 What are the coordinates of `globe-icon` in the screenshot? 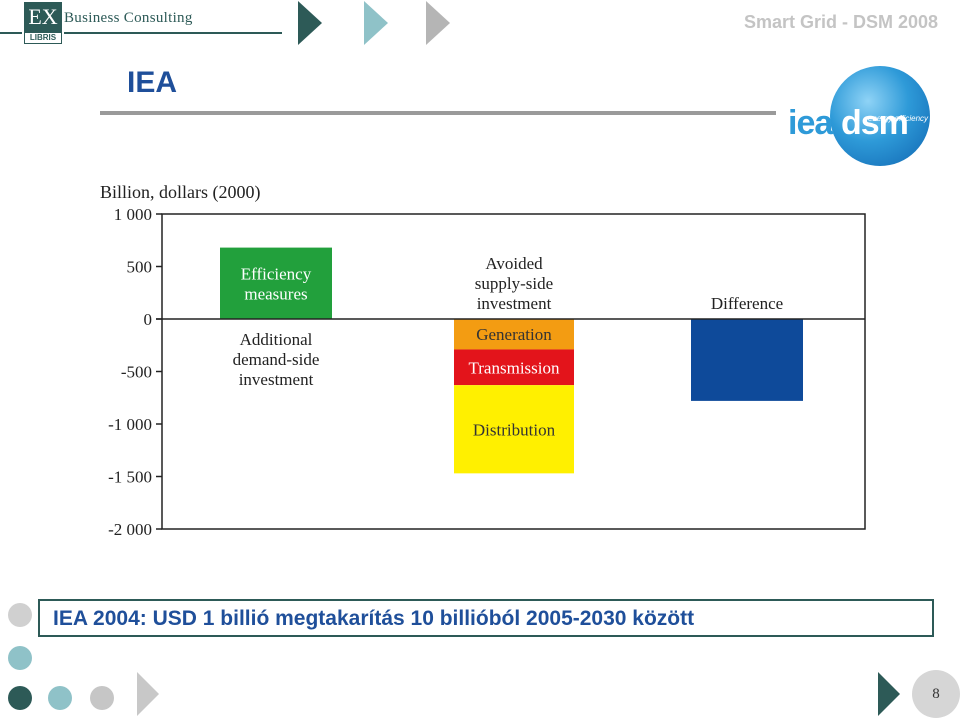 It's located at (880, 116).